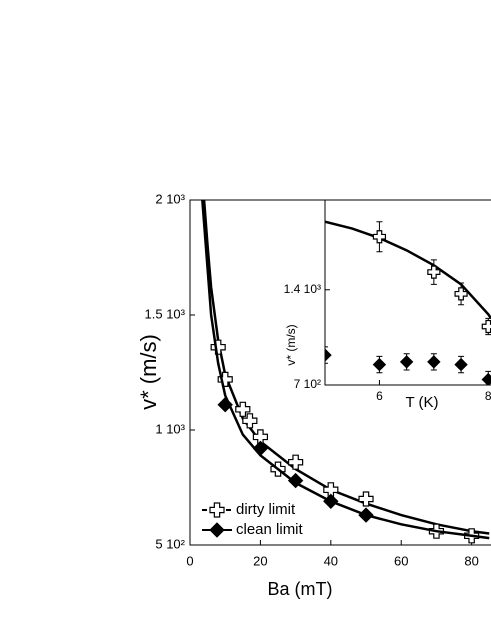 This screenshot has height=635, width=491. I want to click on axes-frame, so click(407, 292).